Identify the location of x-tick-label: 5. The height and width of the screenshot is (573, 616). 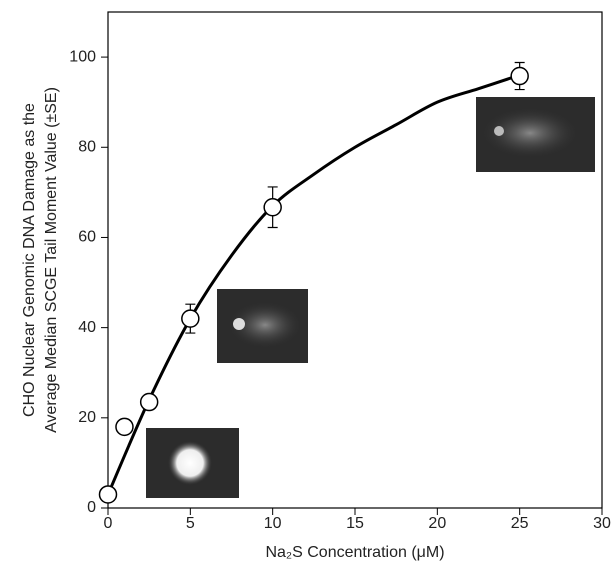
(190, 523).